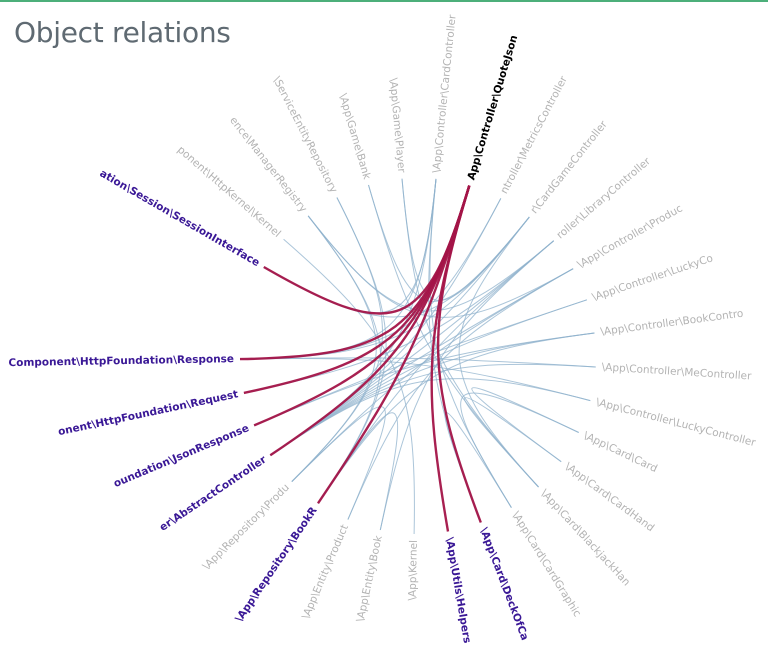 This screenshot has width=768, height=662. I want to click on link-kernel-to-http-kernel, so click(349, 386).